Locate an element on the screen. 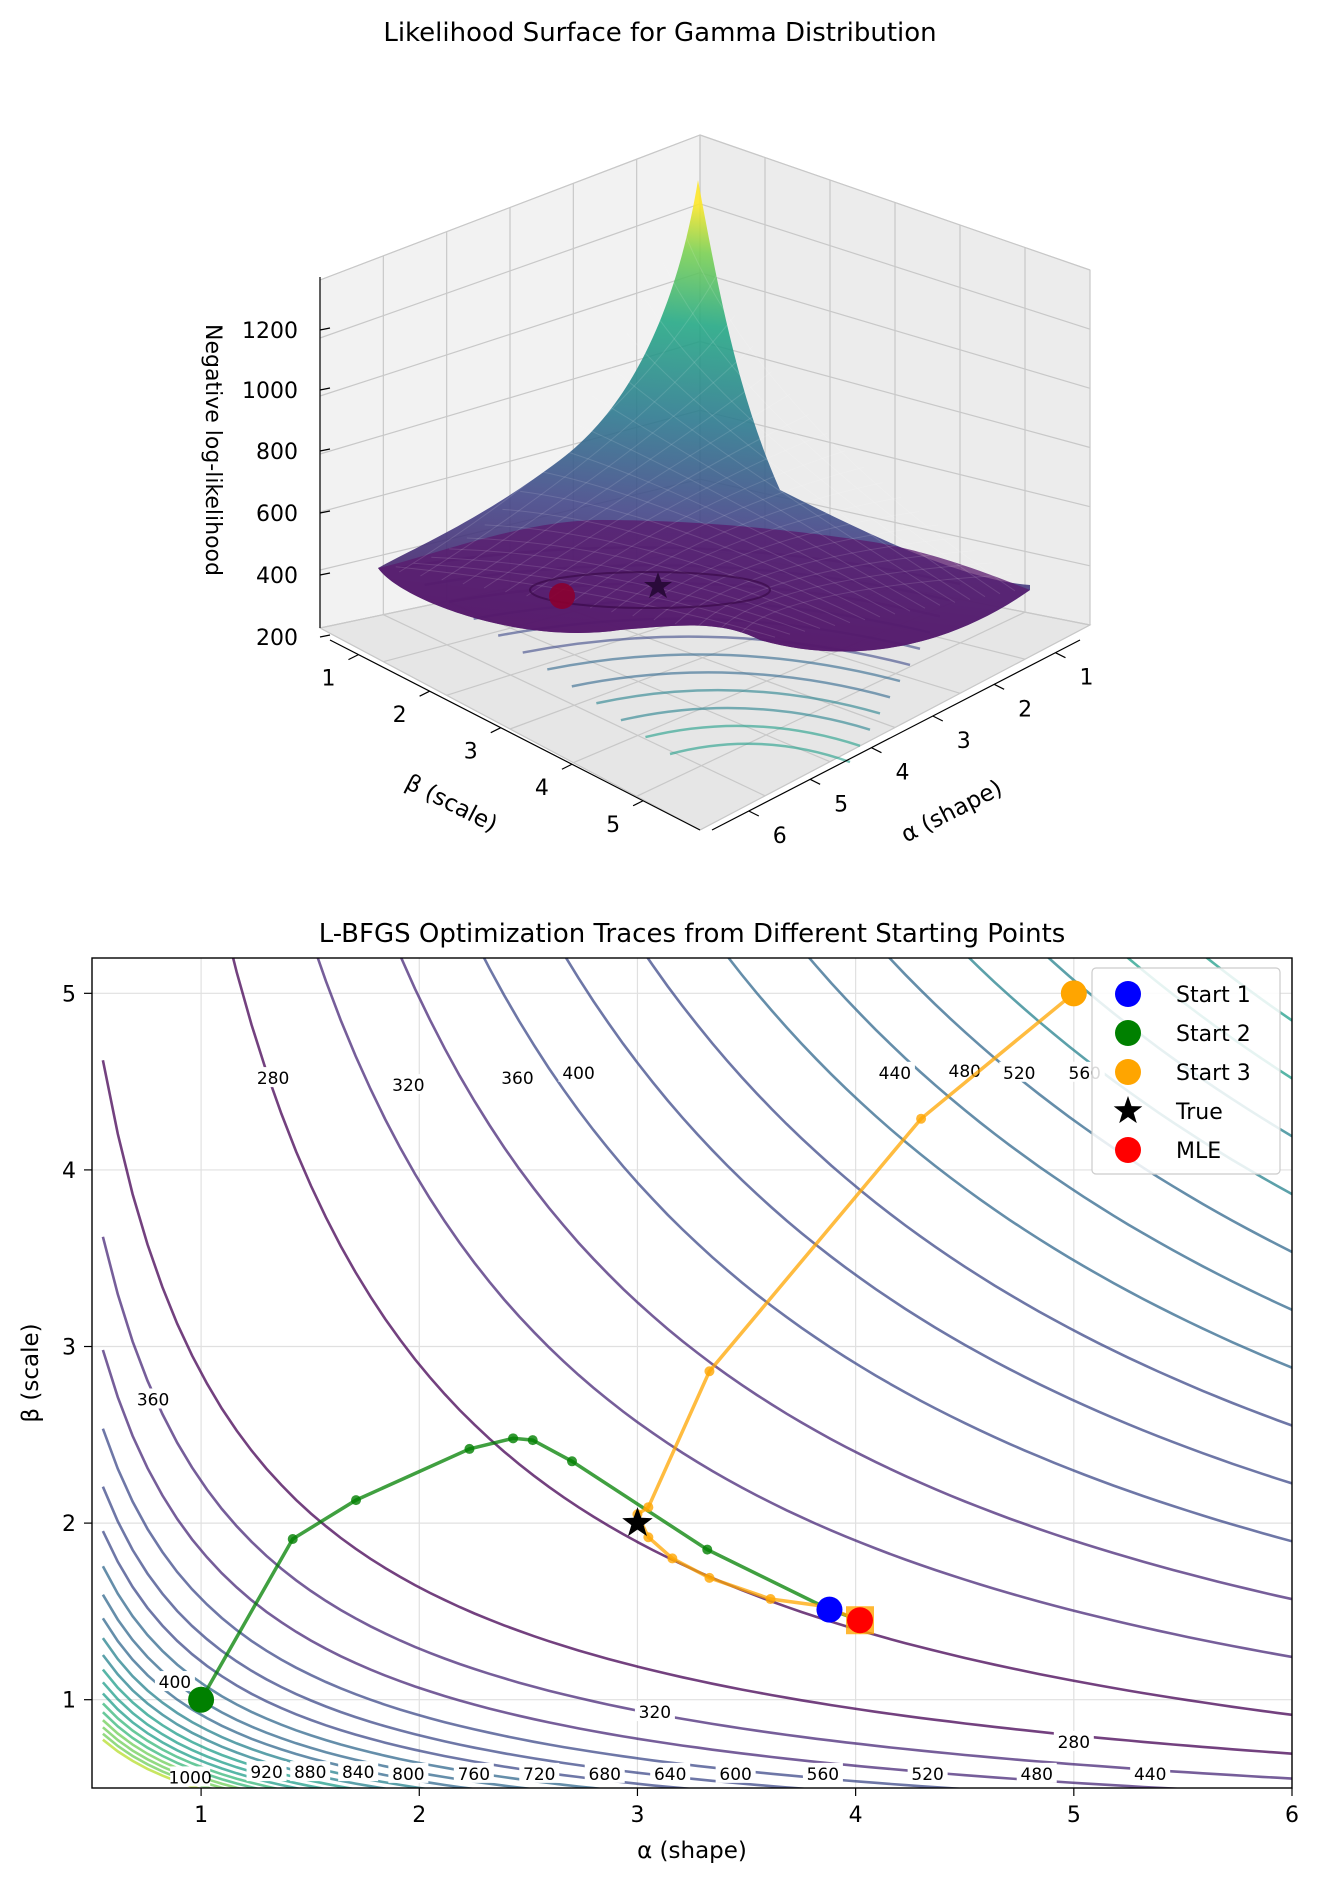  contour-x-ticks: 1 2 3 4 5 6 is located at coordinates (746, 1808).